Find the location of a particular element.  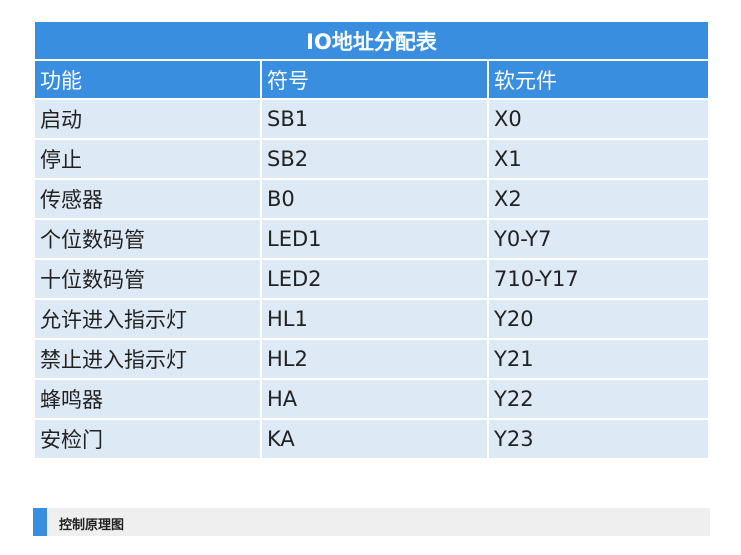

cell-function: 安检门 is located at coordinates (147, 439).